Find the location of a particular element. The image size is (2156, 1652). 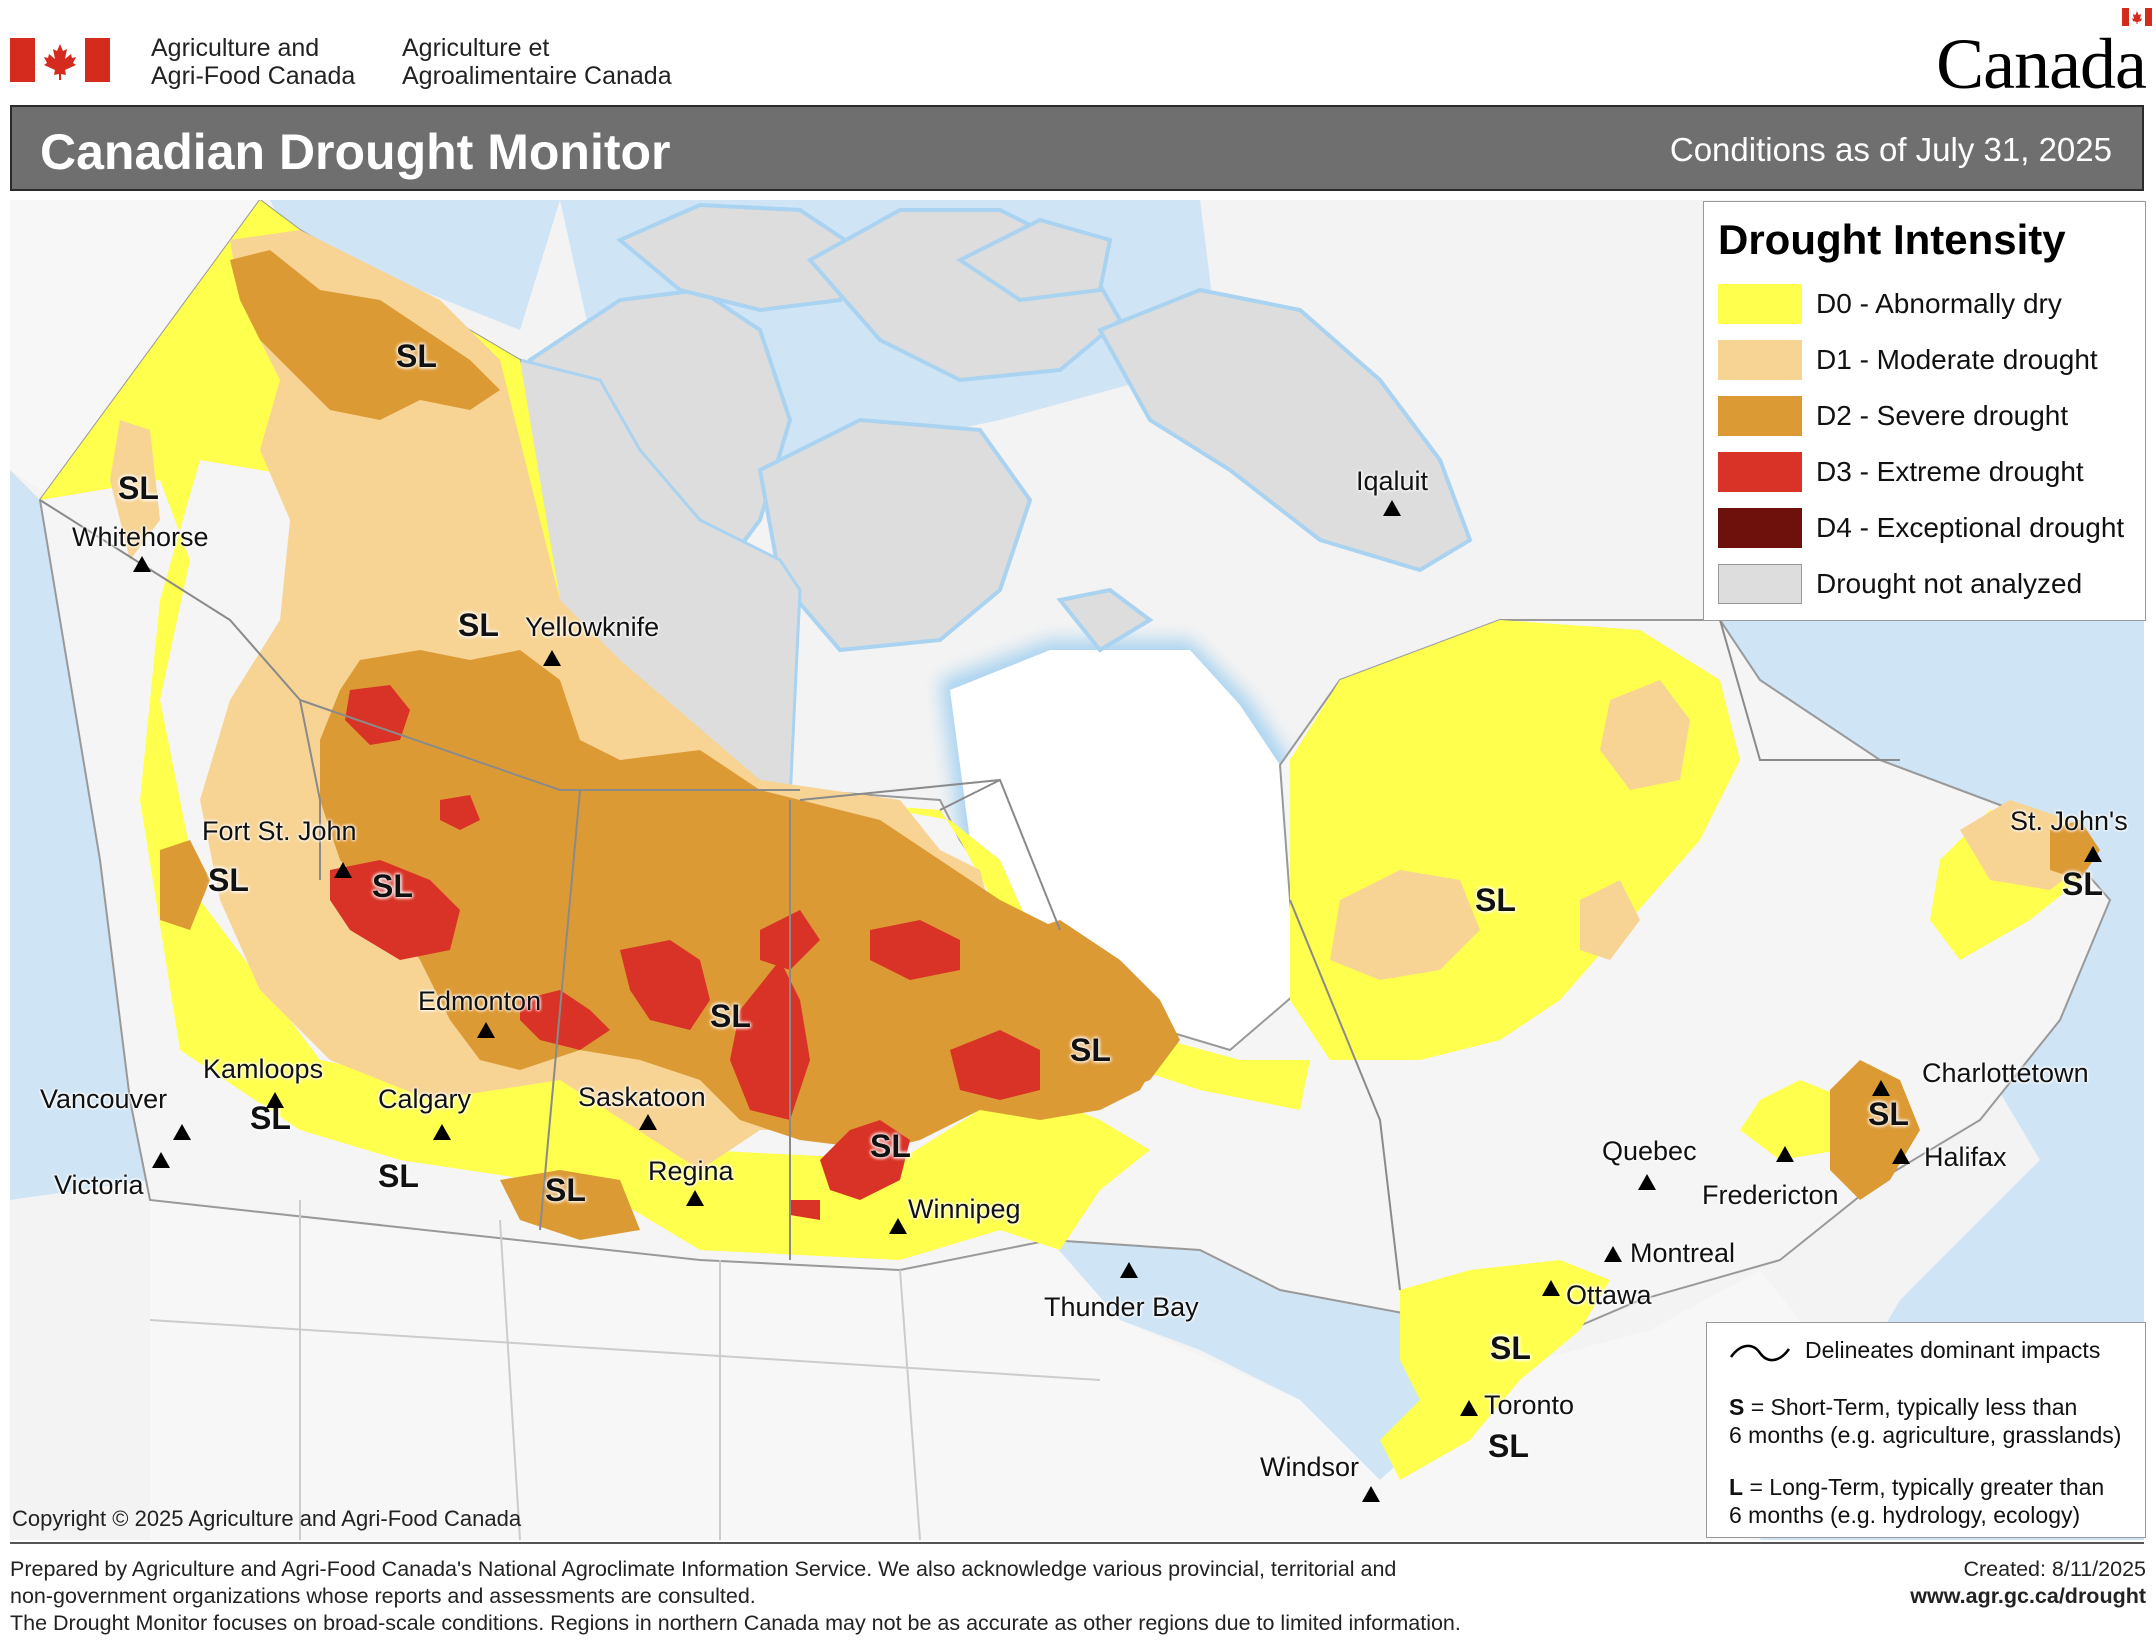

arctic-archipelago is located at coordinates (1000, 427).